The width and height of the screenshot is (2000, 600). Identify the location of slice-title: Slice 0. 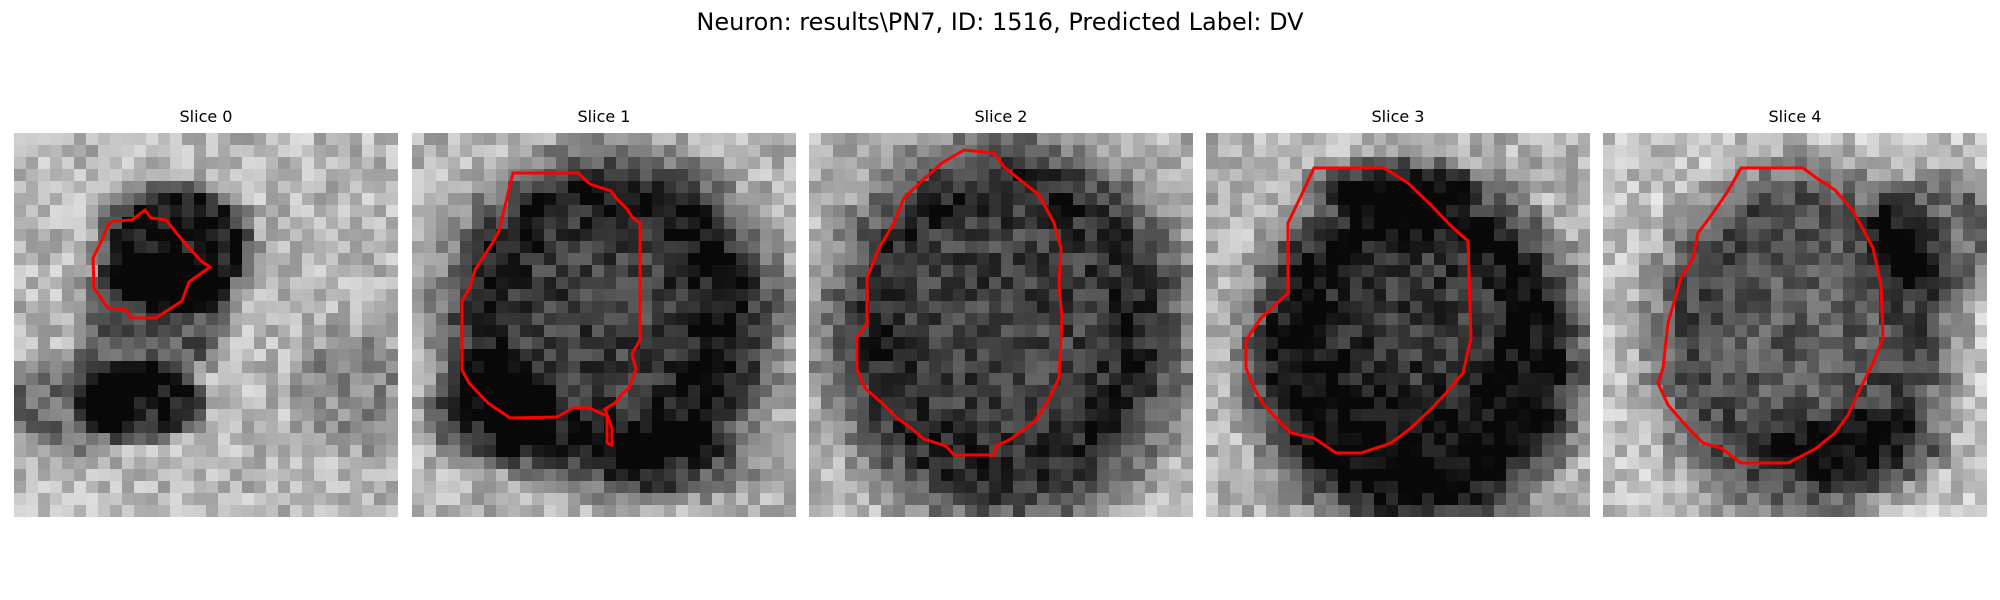
(206, 117).